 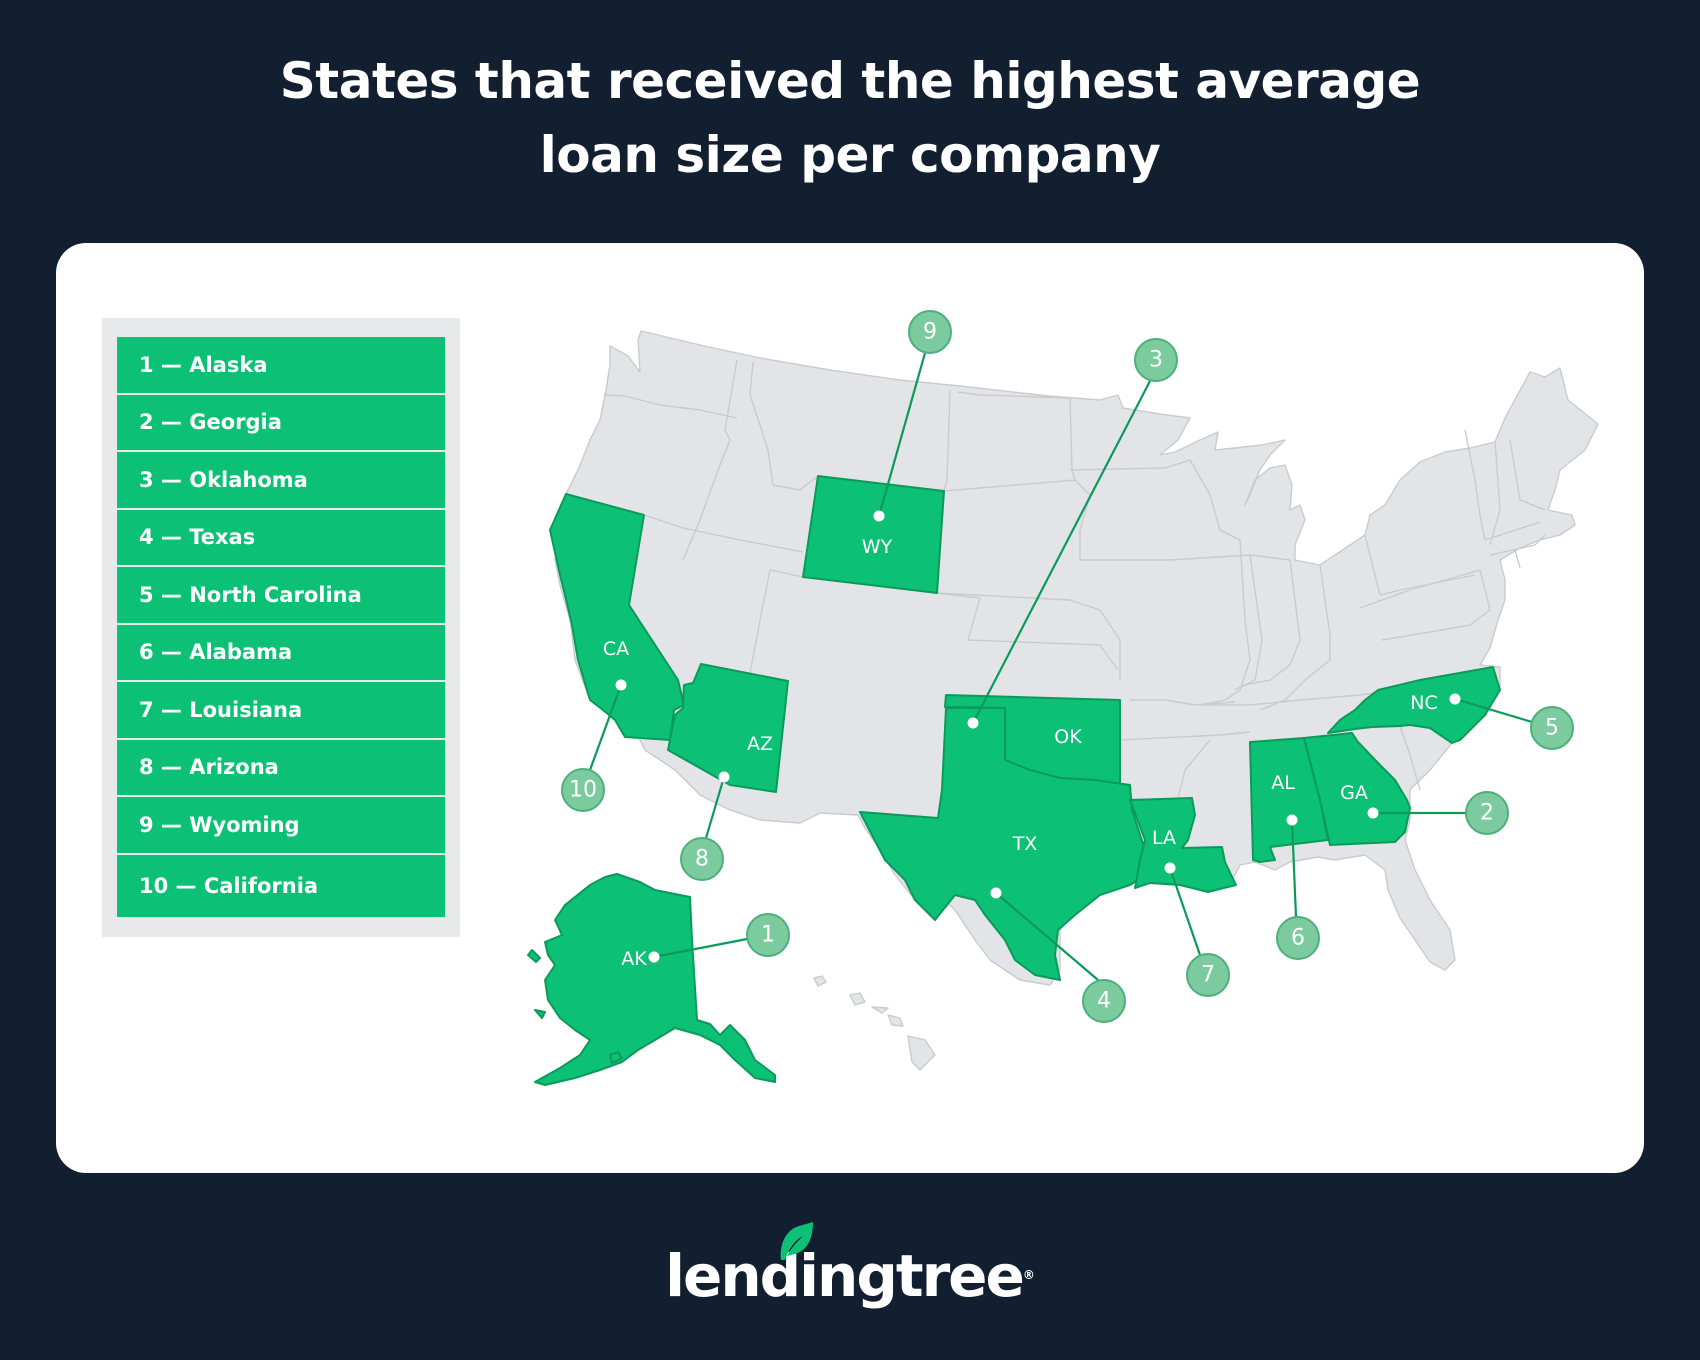 I want to click on legend-item-georgia: 2 — Georgia, so click(x=281, y=422).